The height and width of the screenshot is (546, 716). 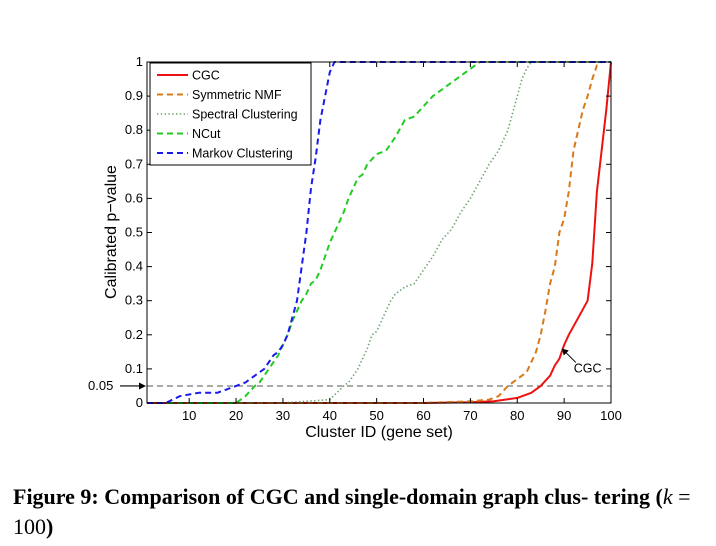 I want to click on y-tick-label: 0.8, so click(x=134, y=129).